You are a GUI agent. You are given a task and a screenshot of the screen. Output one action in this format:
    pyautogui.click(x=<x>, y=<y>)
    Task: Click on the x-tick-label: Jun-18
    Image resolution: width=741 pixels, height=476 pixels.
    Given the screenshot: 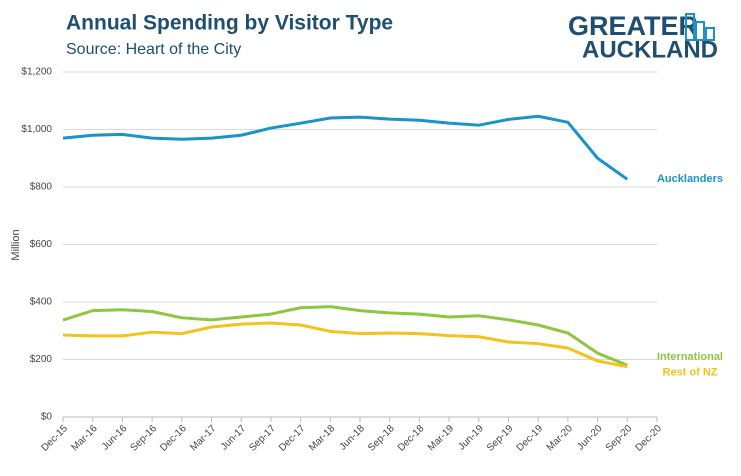 What is the action you would take?
    pyautogui.click(x=353, y=438)
    